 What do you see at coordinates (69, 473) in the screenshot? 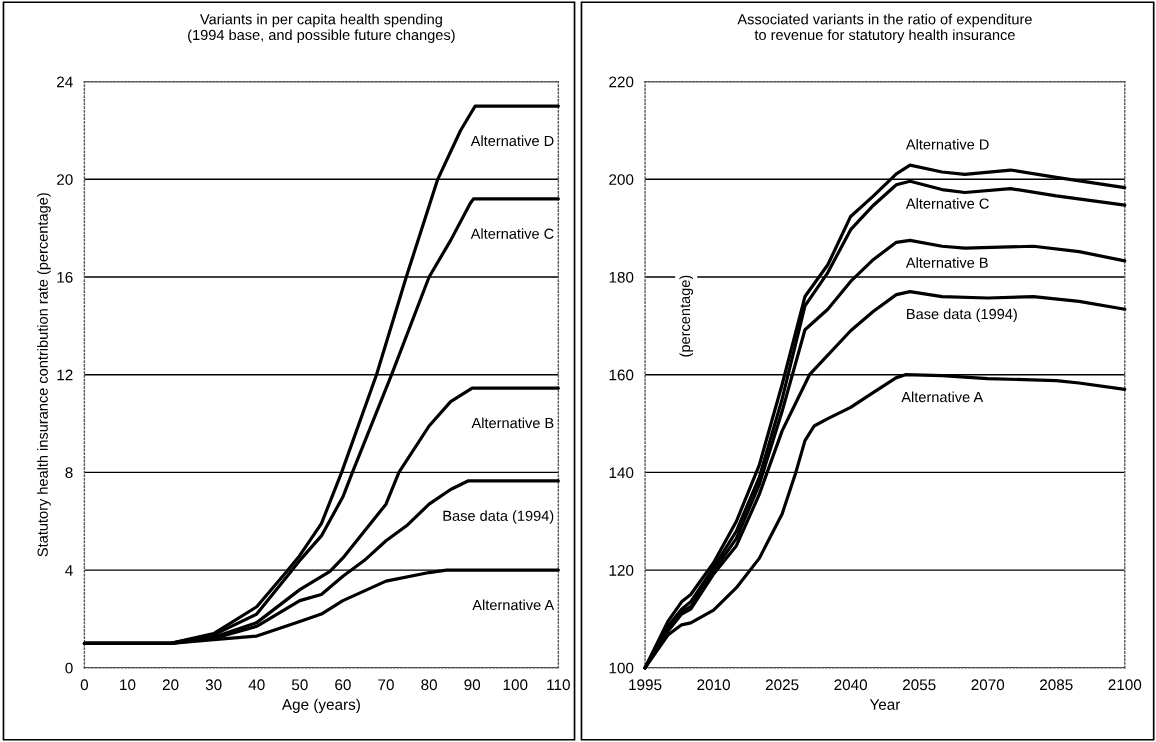
I see `y-tick-label: 8` at bounding box center [69, 473].